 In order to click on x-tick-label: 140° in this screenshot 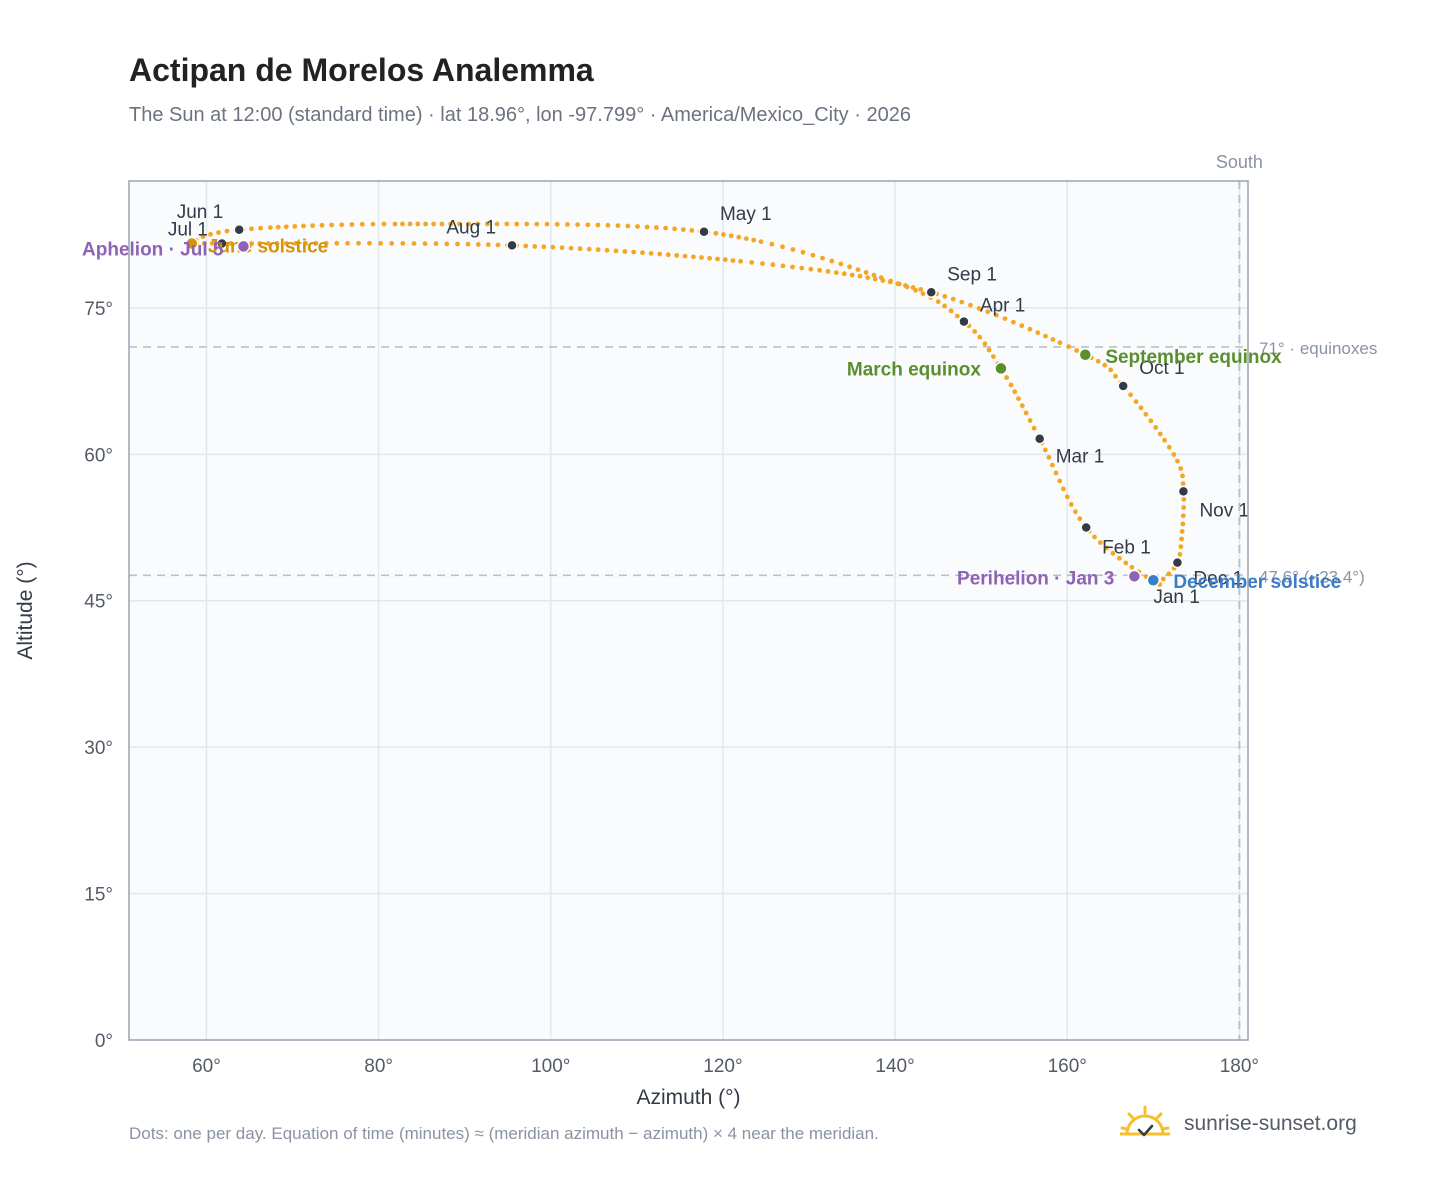, I will do `click(894, 1066)`.